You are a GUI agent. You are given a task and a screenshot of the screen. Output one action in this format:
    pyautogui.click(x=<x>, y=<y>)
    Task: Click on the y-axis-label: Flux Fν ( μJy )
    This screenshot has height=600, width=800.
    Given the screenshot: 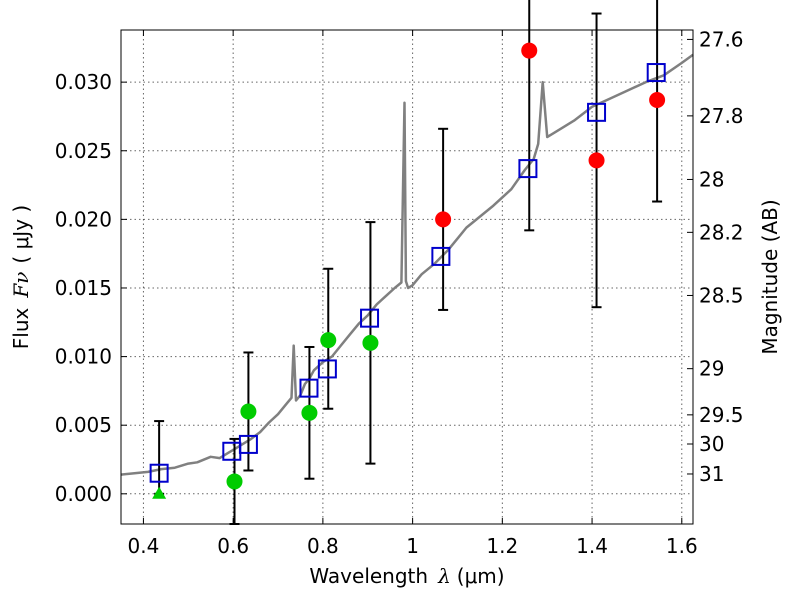 What is the action you would take?
    pyautogui.click(x=21, y=277)
    